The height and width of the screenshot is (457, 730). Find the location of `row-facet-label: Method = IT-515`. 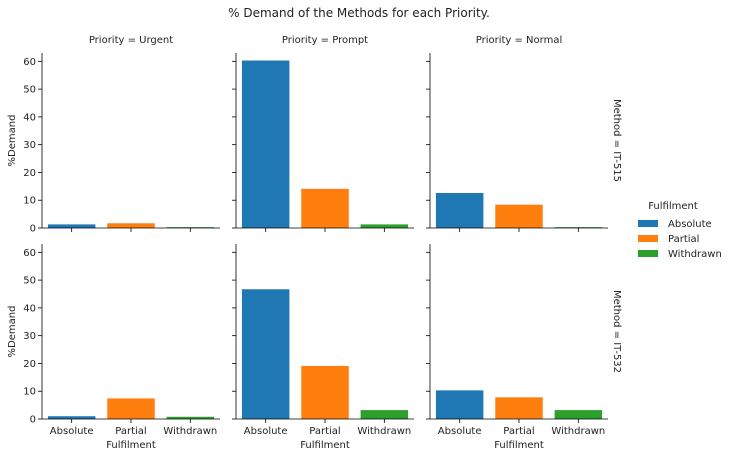

row-facet-label: Method = IT-515 is located at coordinates (616, 140).